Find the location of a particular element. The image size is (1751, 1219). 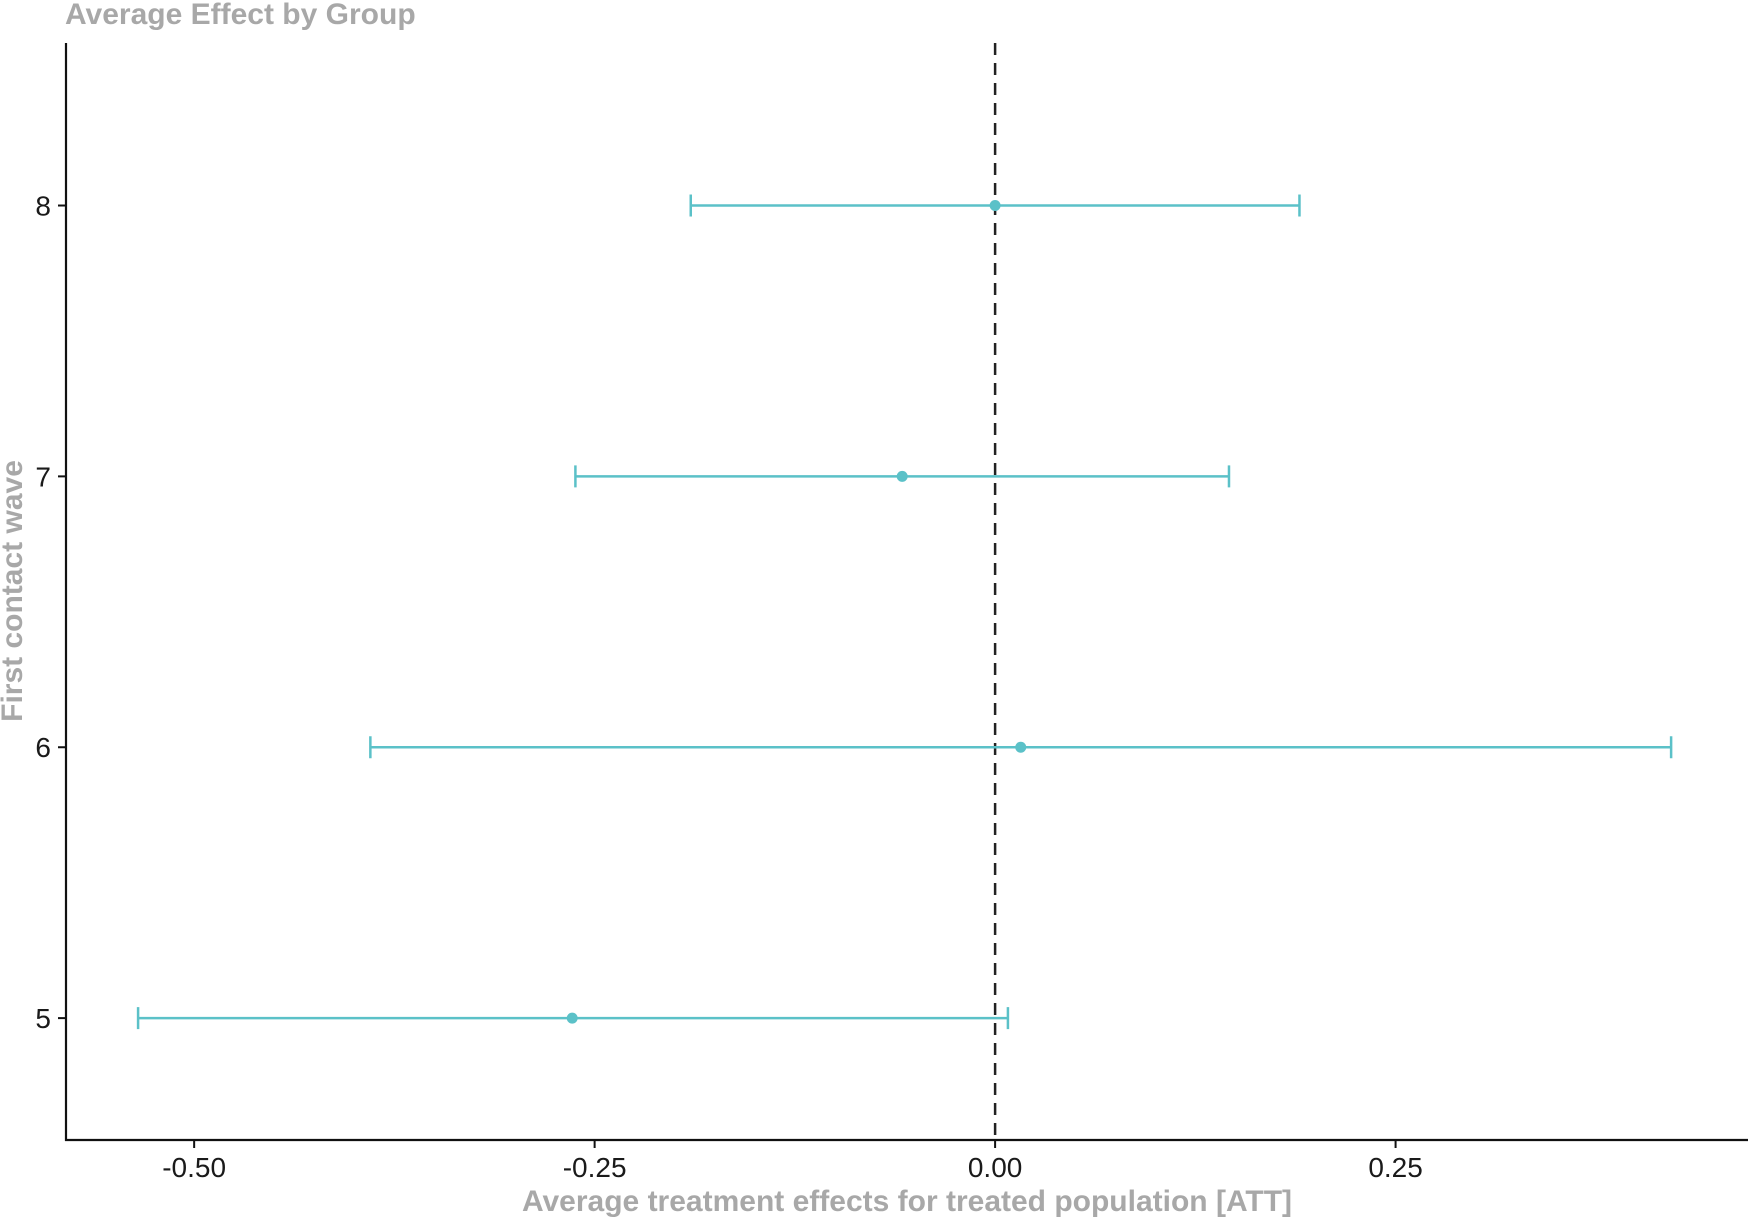

x-axis-ticks: -0.50 -0.25 0.00 0.25 is located at coordinates (792, 1161).